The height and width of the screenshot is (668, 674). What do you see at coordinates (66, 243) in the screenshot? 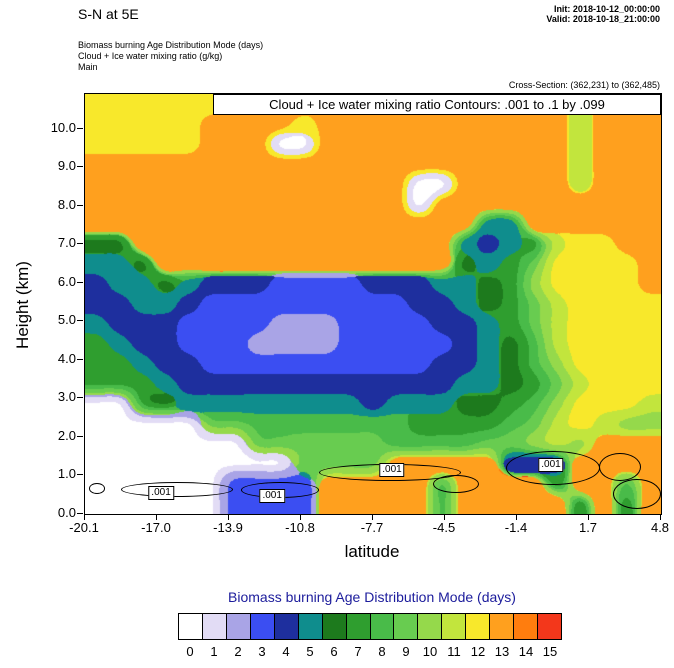
I see `y-axis-tick-label: 7.0` at bounding box center [66, 243].